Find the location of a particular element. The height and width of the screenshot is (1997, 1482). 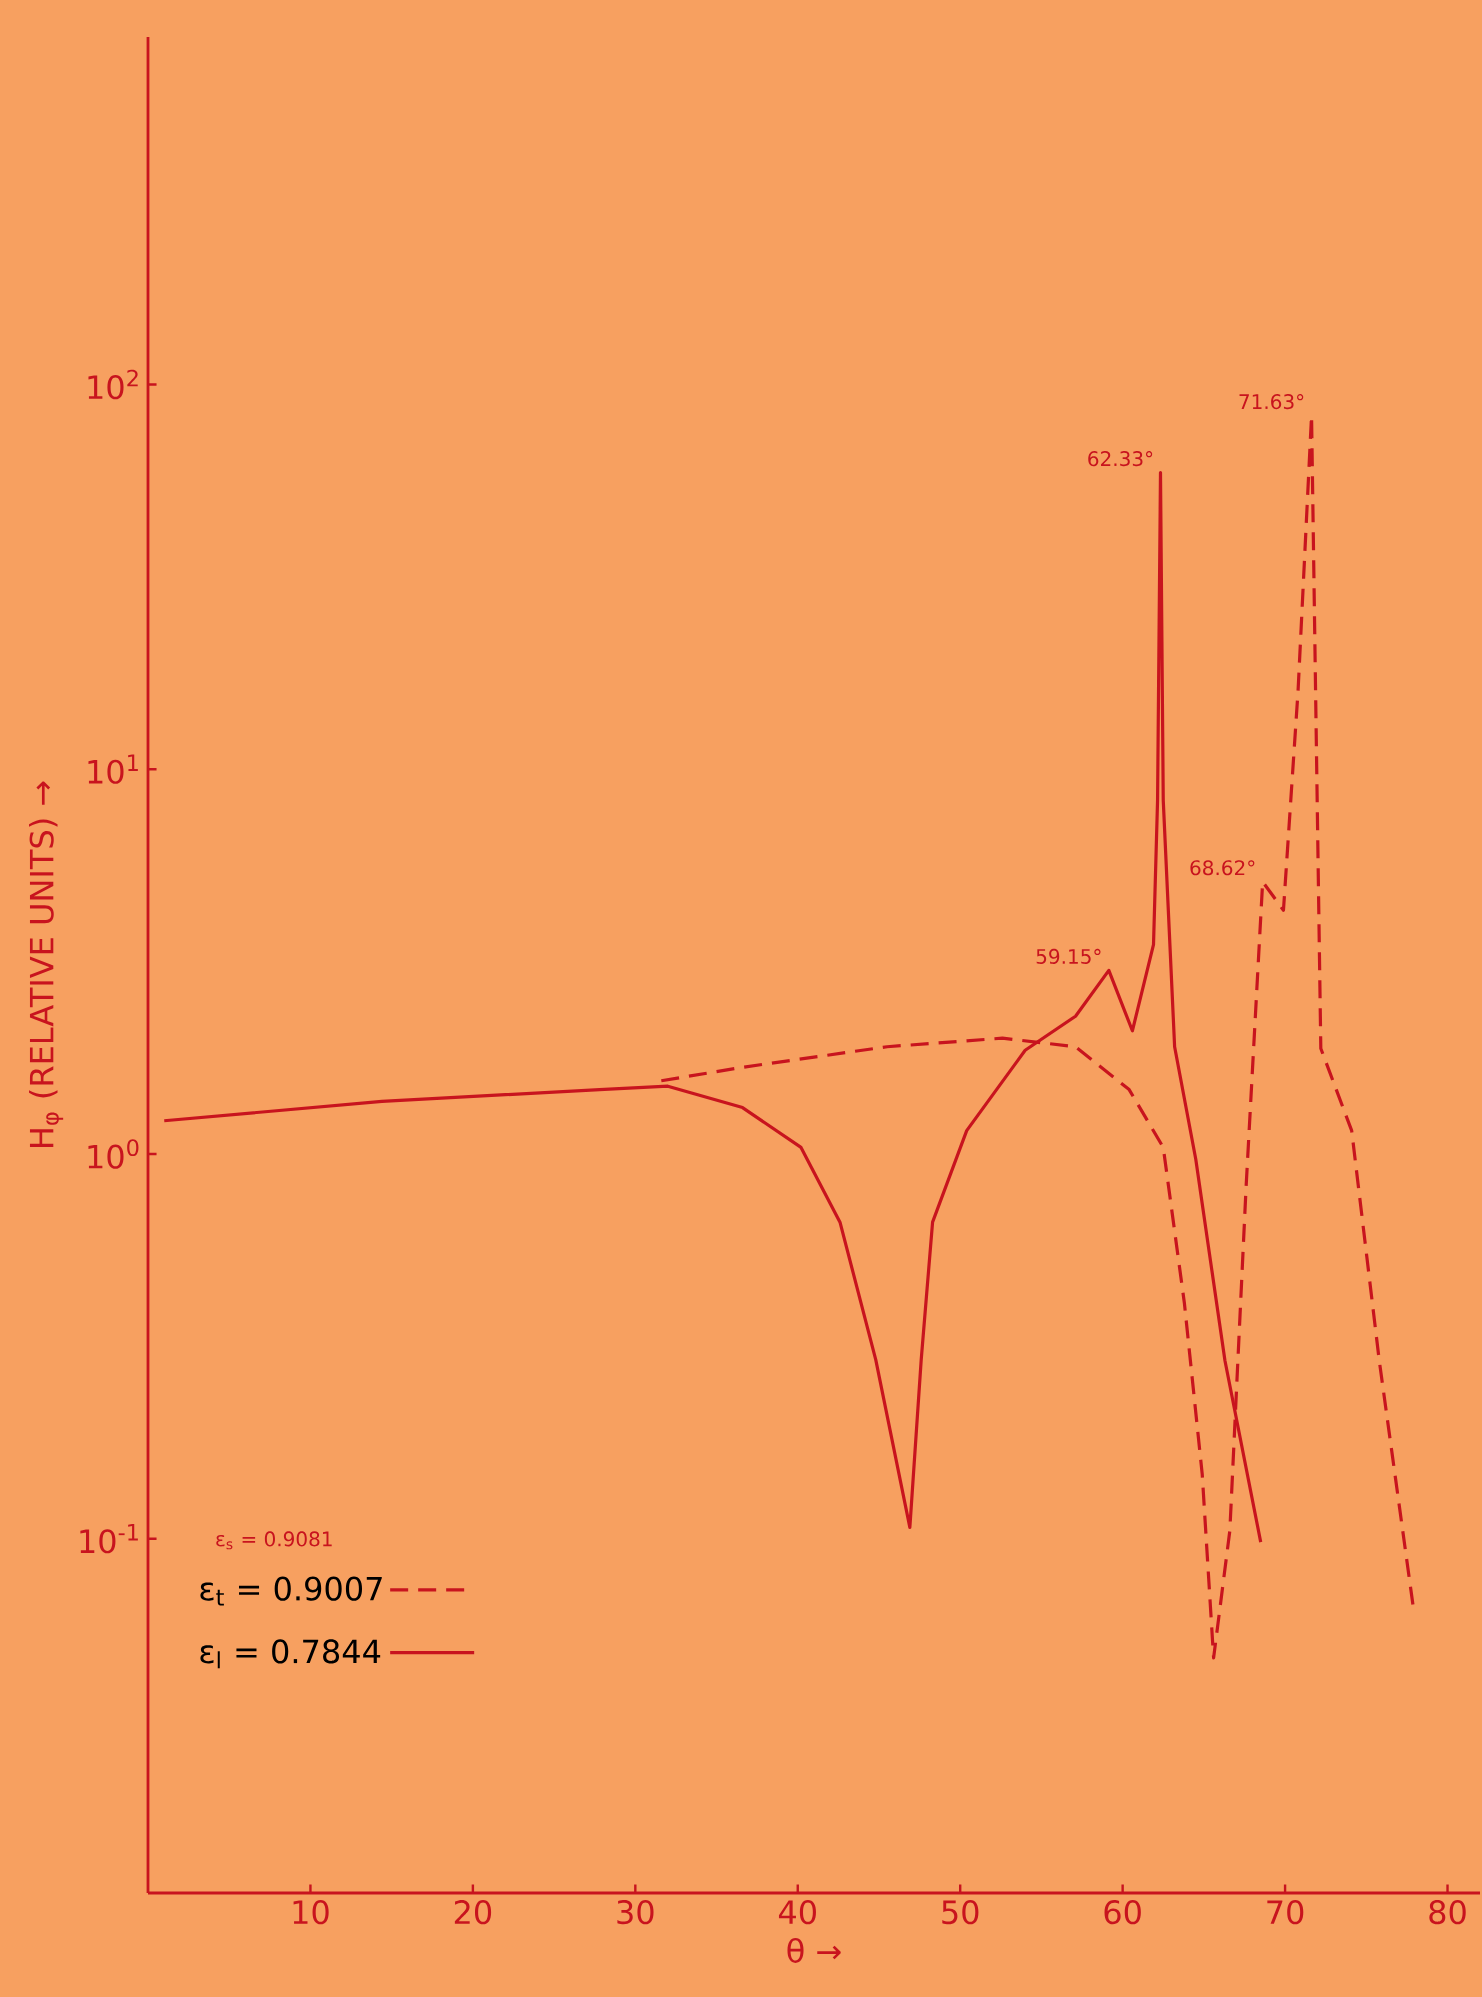

x-tick-label: 80 is located at coordinates (1447, 1912).